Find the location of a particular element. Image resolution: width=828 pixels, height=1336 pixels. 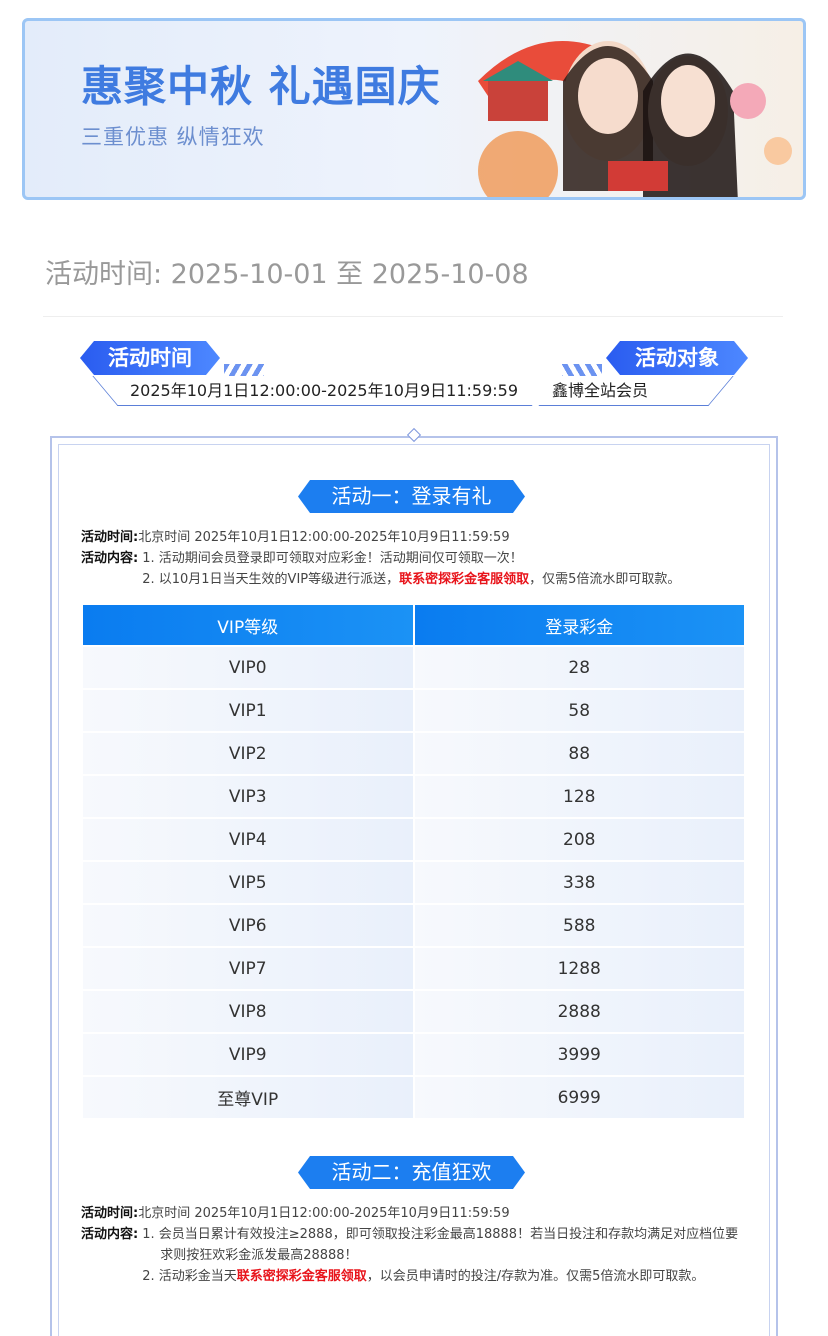

bonus-cell: 128 is located at coordinates (579, 796).